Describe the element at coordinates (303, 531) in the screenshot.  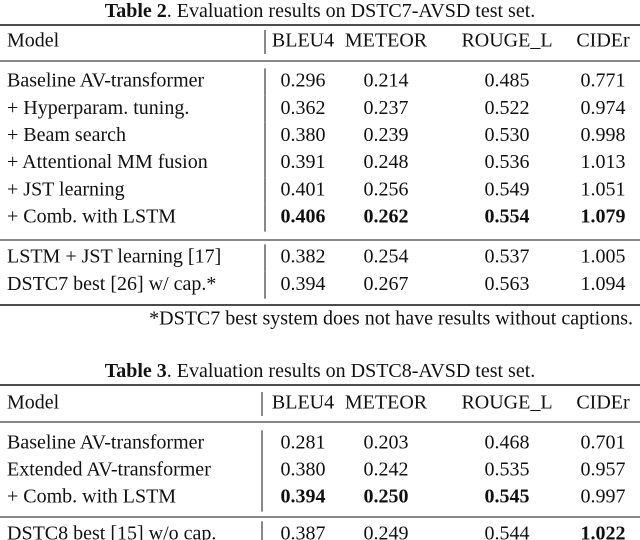
I see `metric-cell: 0.387` at that location.